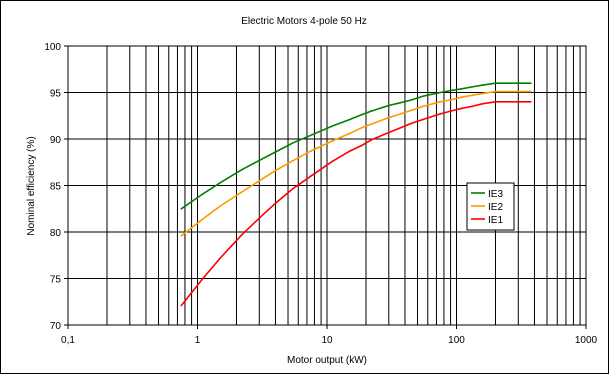  Describe the element at coordinates (198, 340) in the screenshot. I see `x-tick-label: 1` at that location.